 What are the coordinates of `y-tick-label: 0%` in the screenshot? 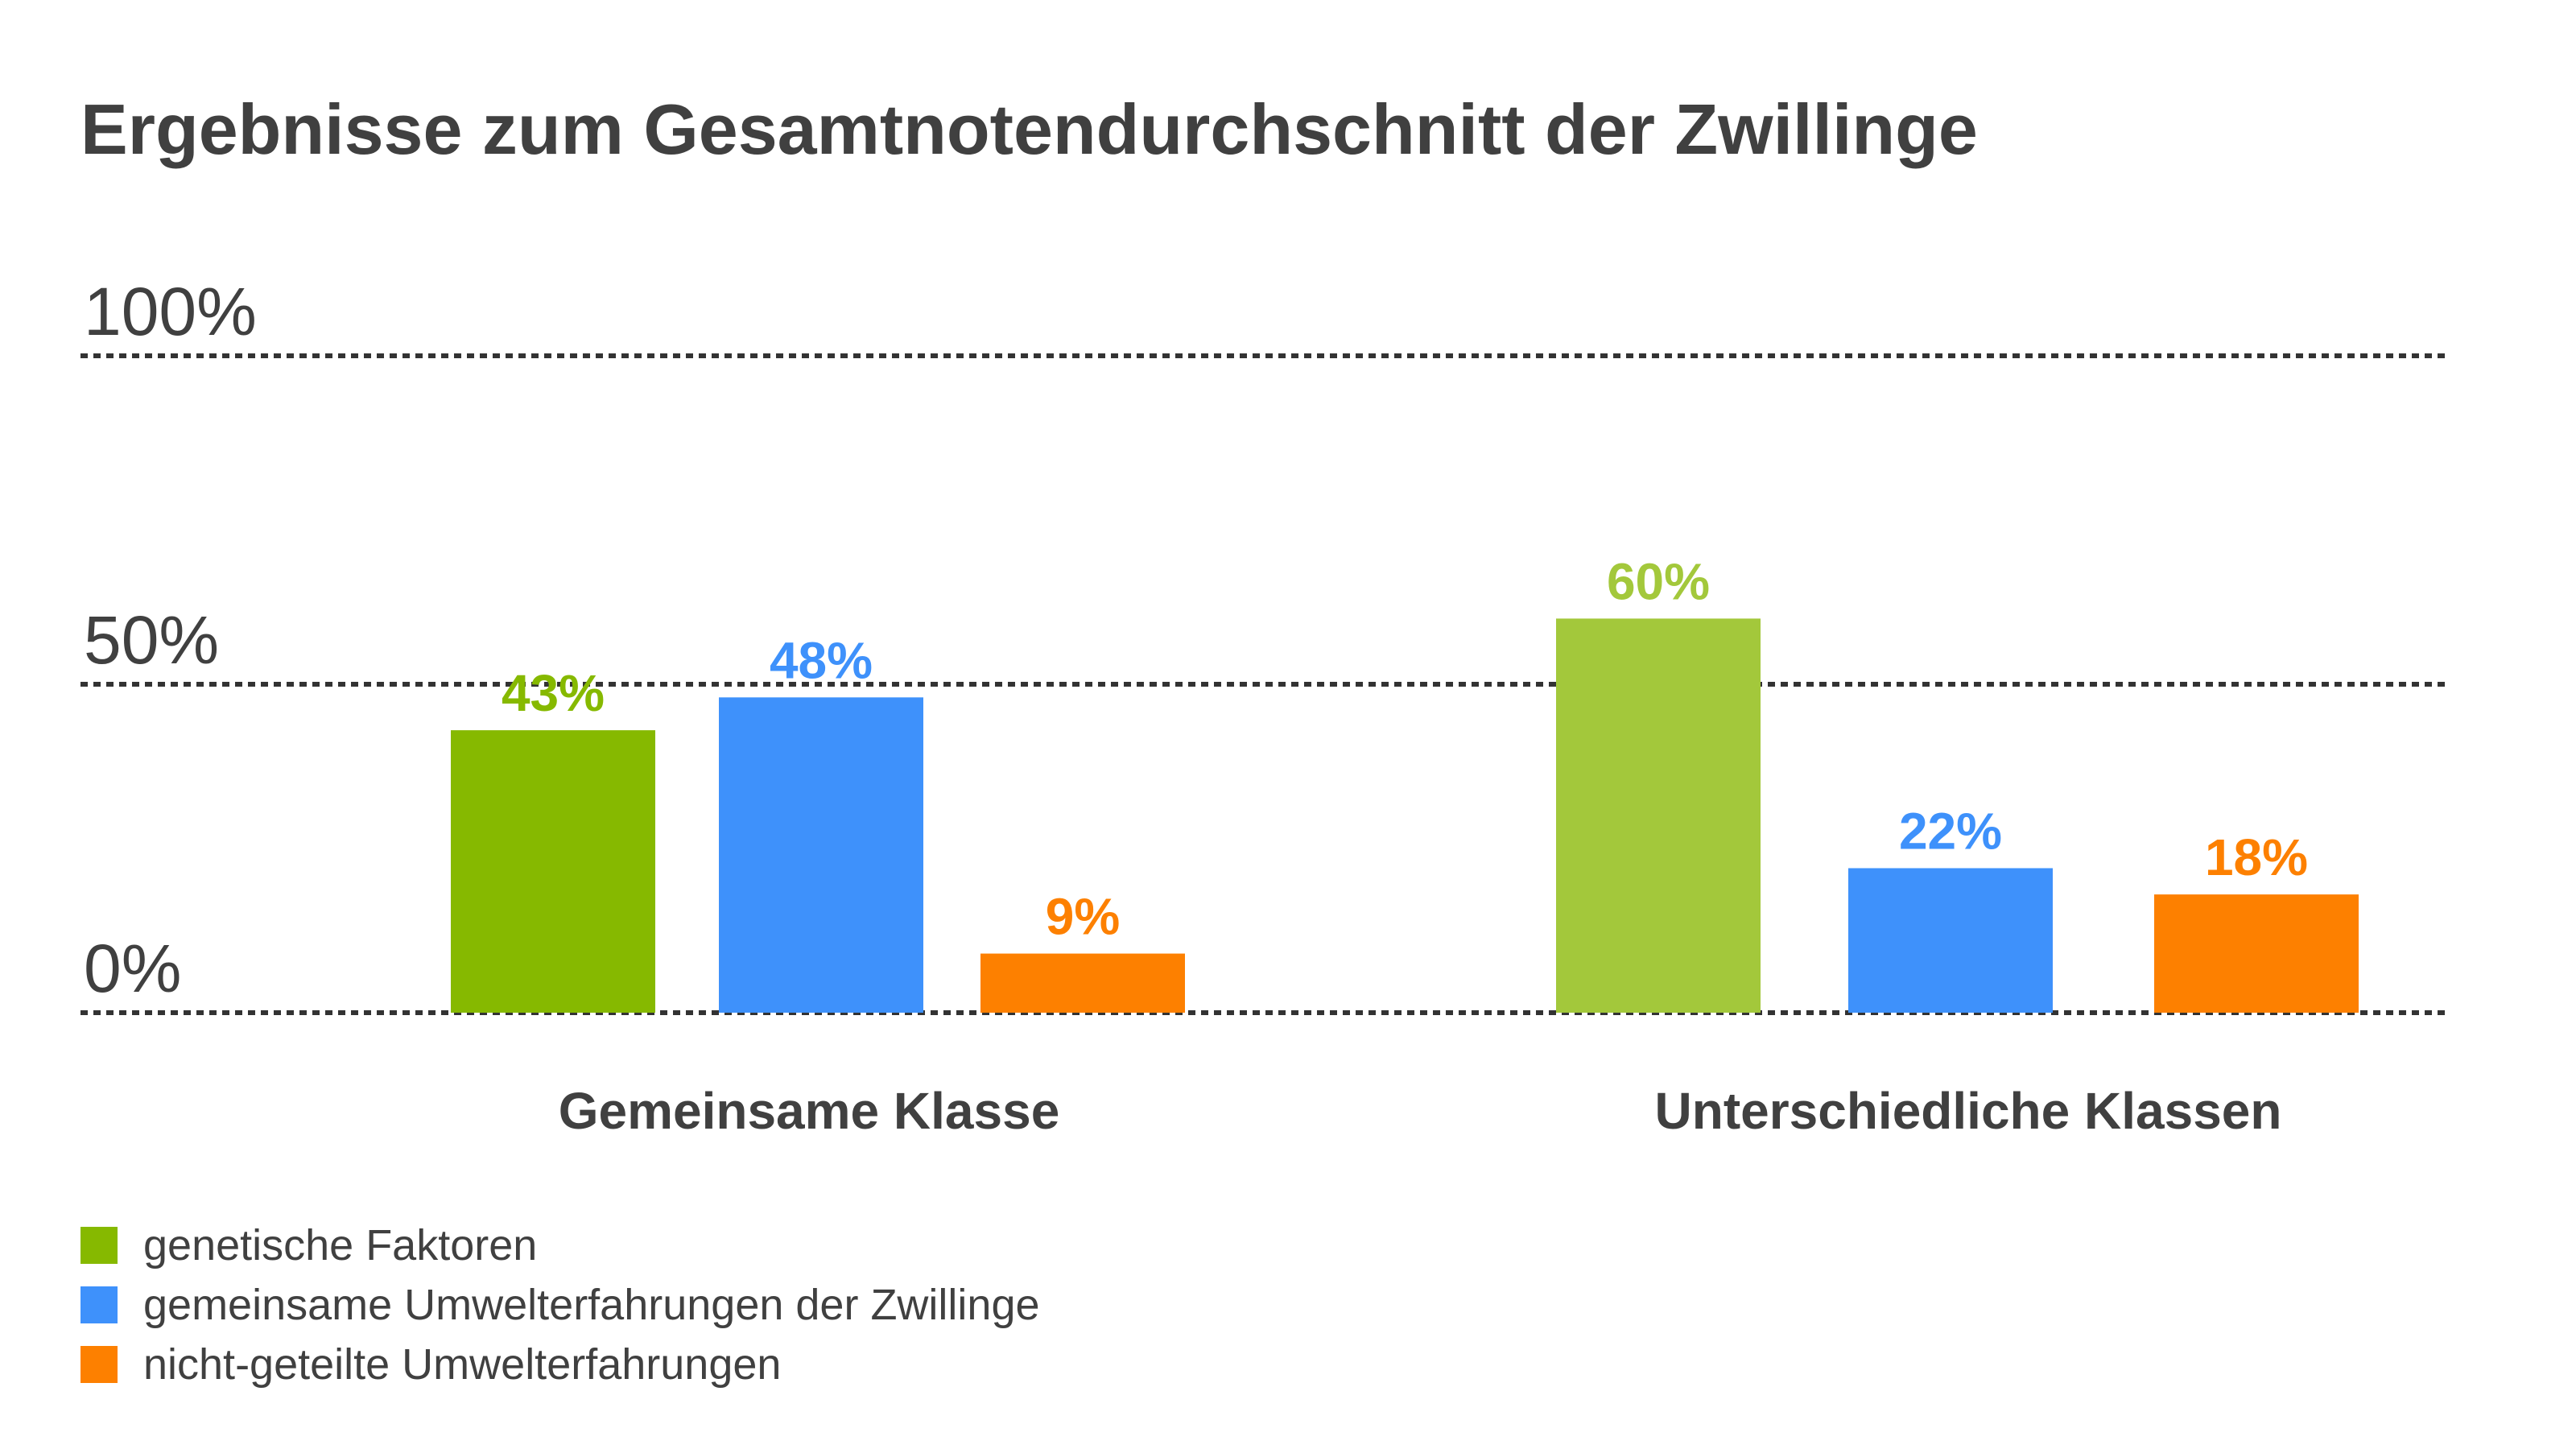 It's located at (132, 968).